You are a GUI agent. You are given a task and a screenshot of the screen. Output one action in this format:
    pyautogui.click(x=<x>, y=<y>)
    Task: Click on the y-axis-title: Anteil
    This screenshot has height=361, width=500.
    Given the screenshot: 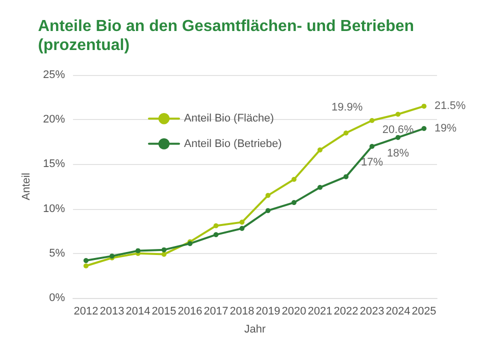 What is the action you would take?
    pyautogui.click(x=26, y=186)
    